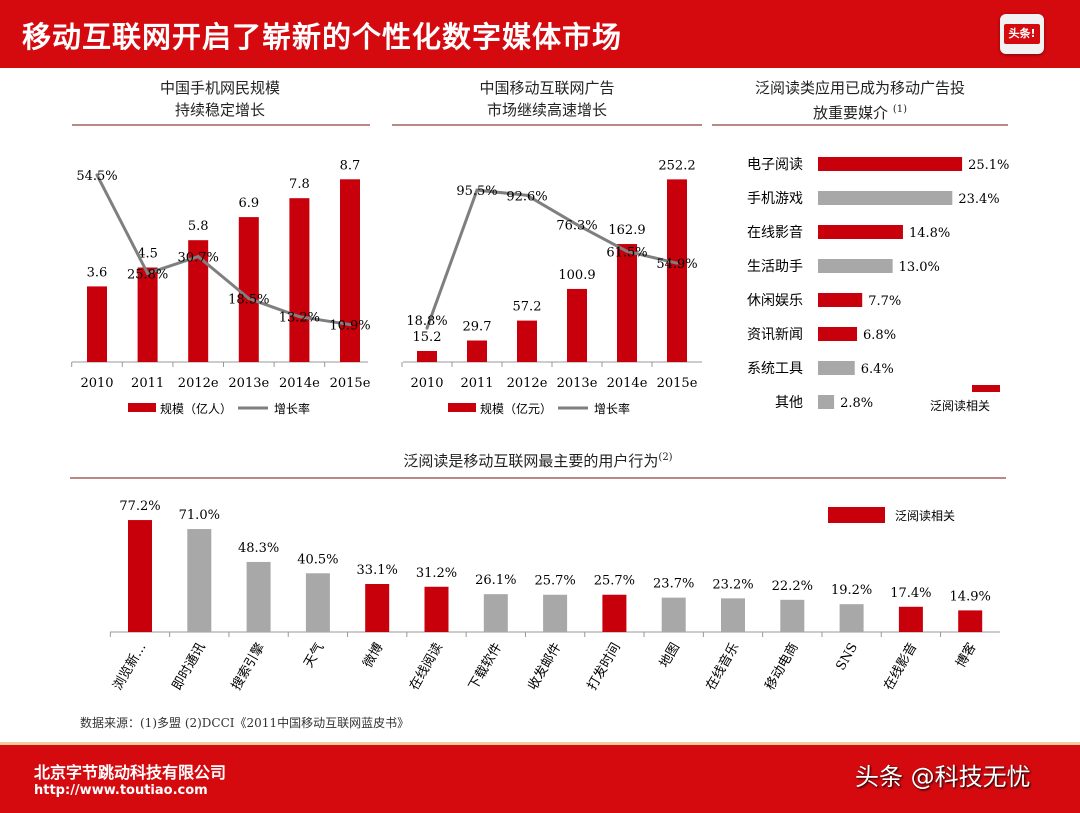 The image size is (1080, 813). Describe the element at coordinates (97, 272) in the screenshot. I see `bar-value-label: 3.6` at that location.